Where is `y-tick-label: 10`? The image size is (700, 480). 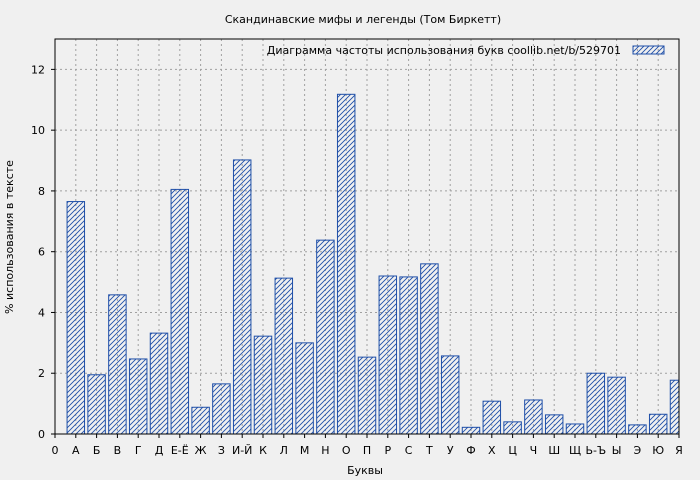 y-tick-label: 10 is located at coordinates (38, 130).